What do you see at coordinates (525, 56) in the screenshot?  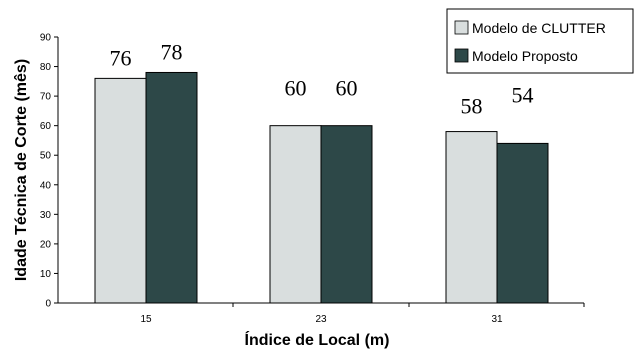 I see `legend-label-proposto: Modelo Proposto` at bounding box center [525, 56].